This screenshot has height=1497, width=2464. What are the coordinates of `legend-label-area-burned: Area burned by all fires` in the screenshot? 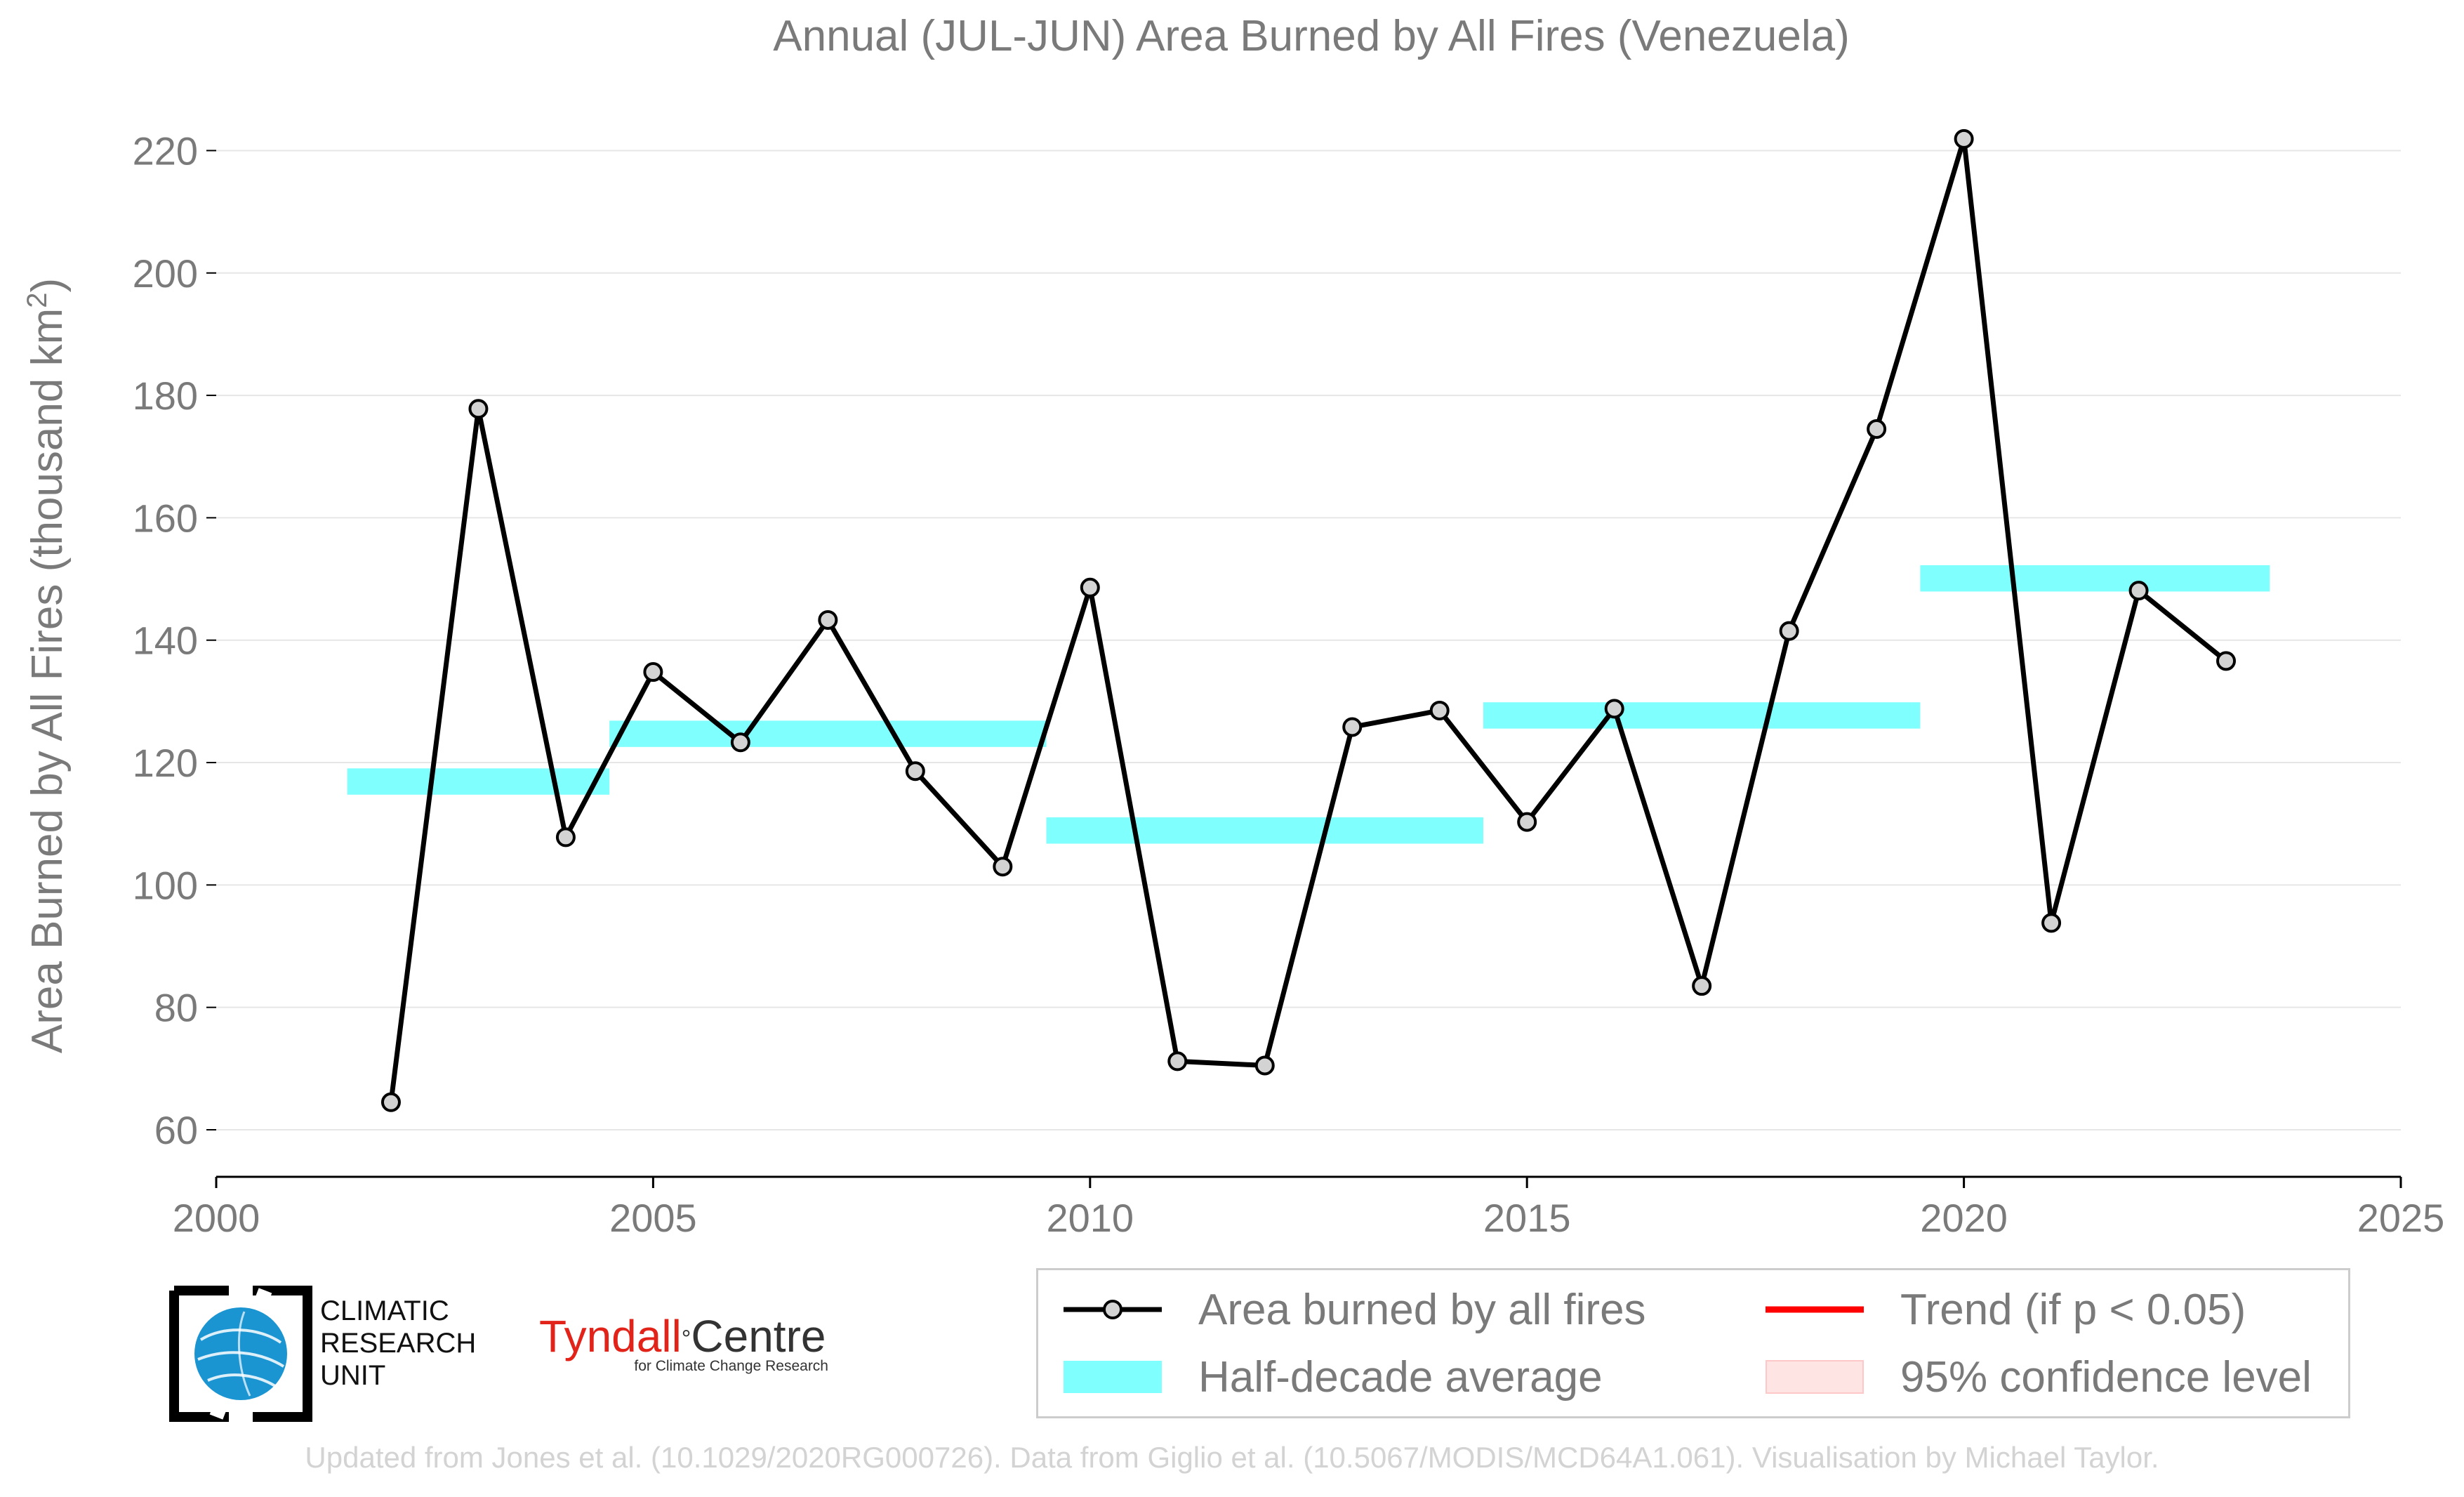 It's located at (1422, 1309).